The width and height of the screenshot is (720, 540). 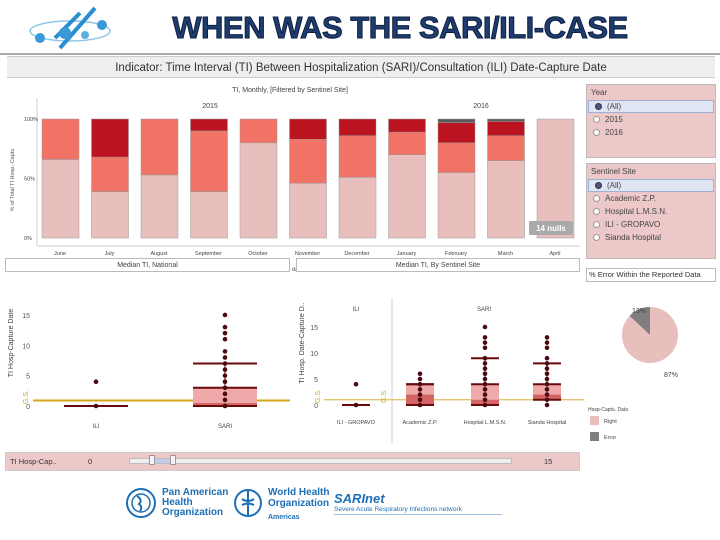 What do you see at coordinates (33, 461) in the screenshot?
I see `slider-label: TI Hosp-Cap..` at bounding box center [33, 461].